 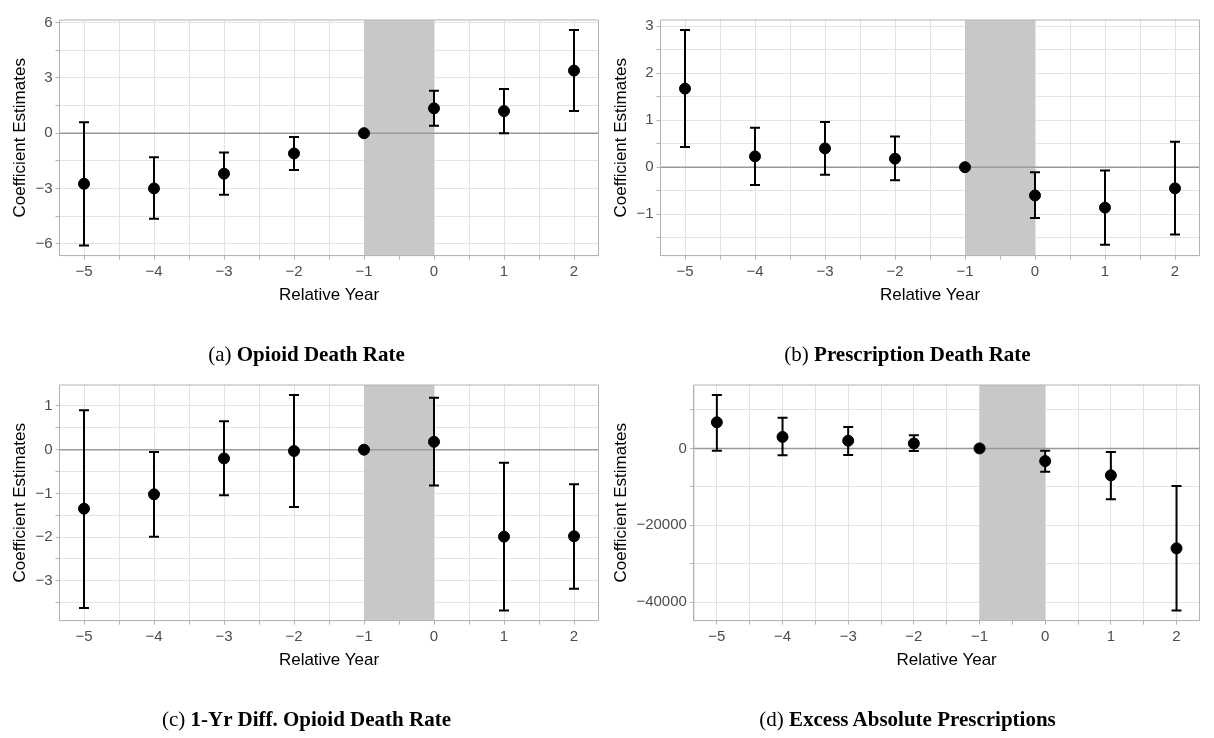 I want to click on y-tick-label: 6, so click(x=48, y=21).